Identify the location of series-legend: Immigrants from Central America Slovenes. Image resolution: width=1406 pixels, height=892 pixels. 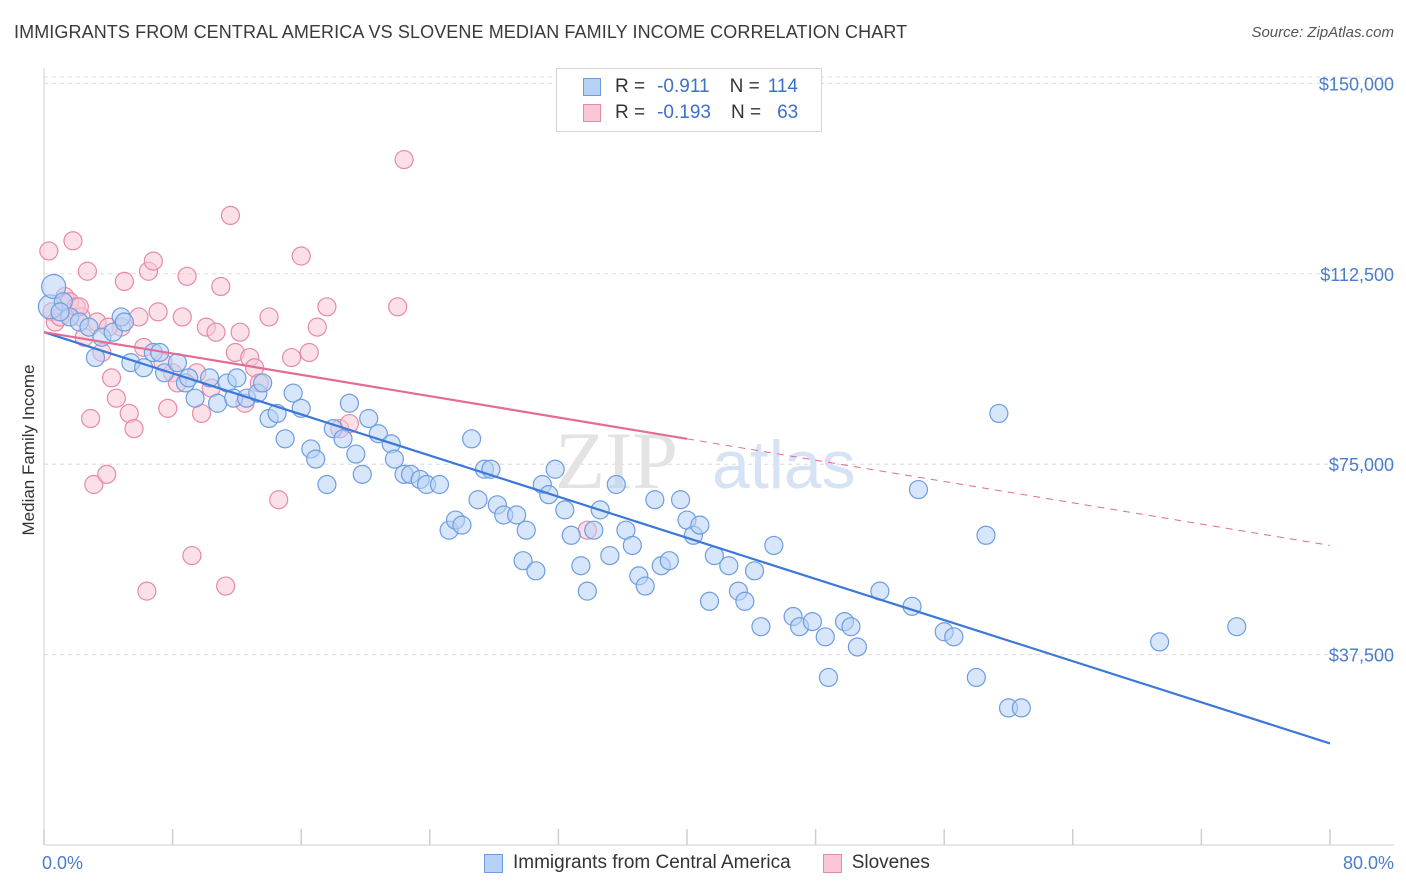
(723, 863).